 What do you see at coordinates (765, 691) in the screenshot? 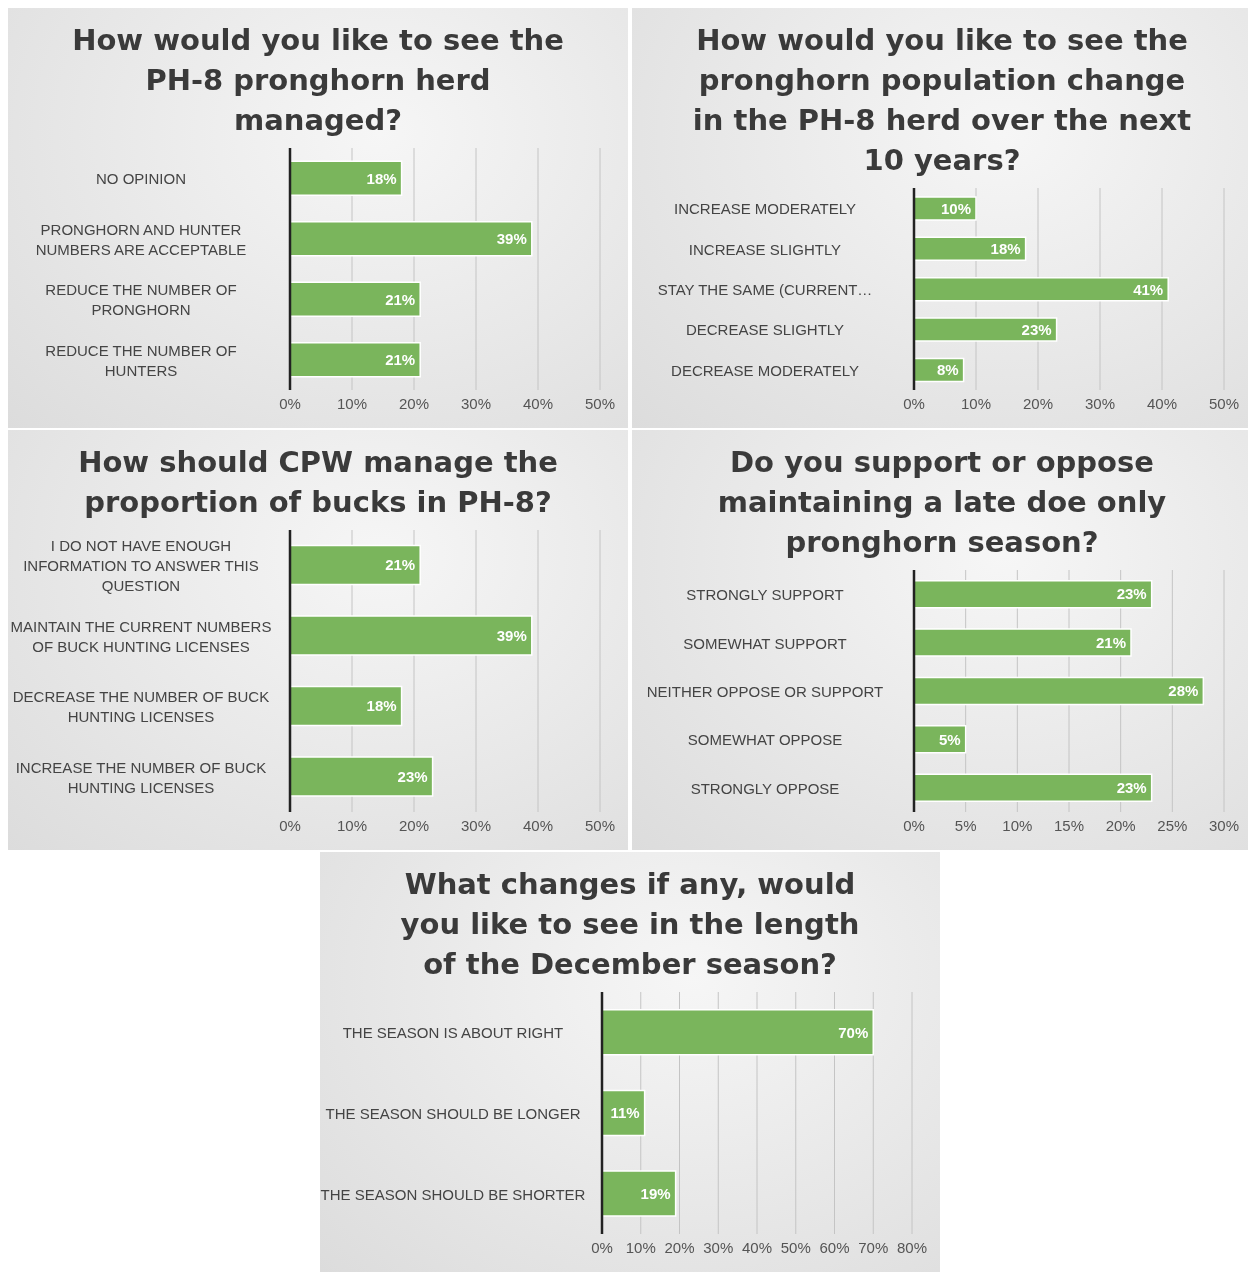
I see `y-tick-label: NEITHER OPPOSE OR SUPPORT` at bounding box center [765, 691].